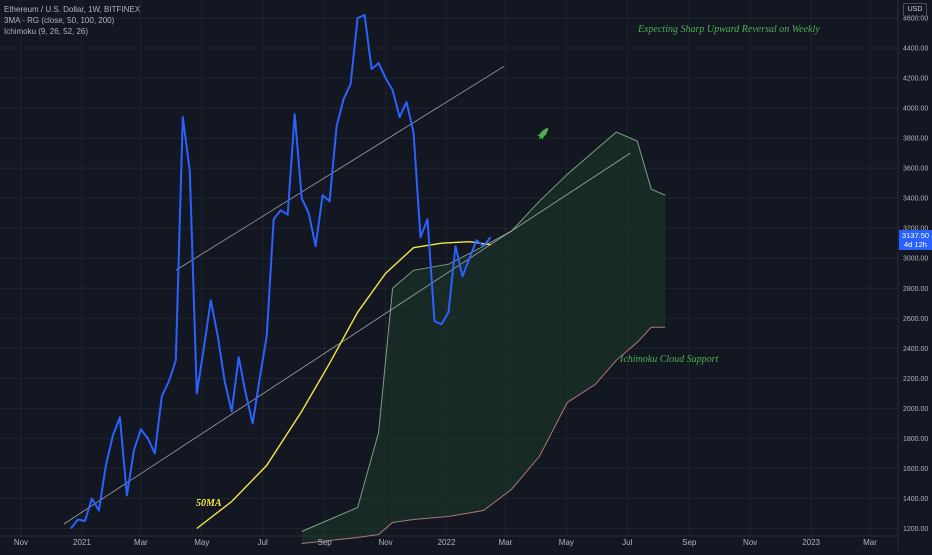 Image resolution: width=932 pixels, height=555 pixels. What do you see at coordinates (811, 542) in the screenshot?
I see `x-tick-label: 2023` at bounding box center [811, 542].